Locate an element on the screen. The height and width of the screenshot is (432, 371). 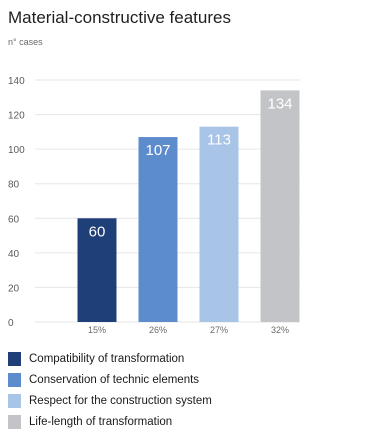
x-tick-label: 27% is located at coordinates (219, 330).